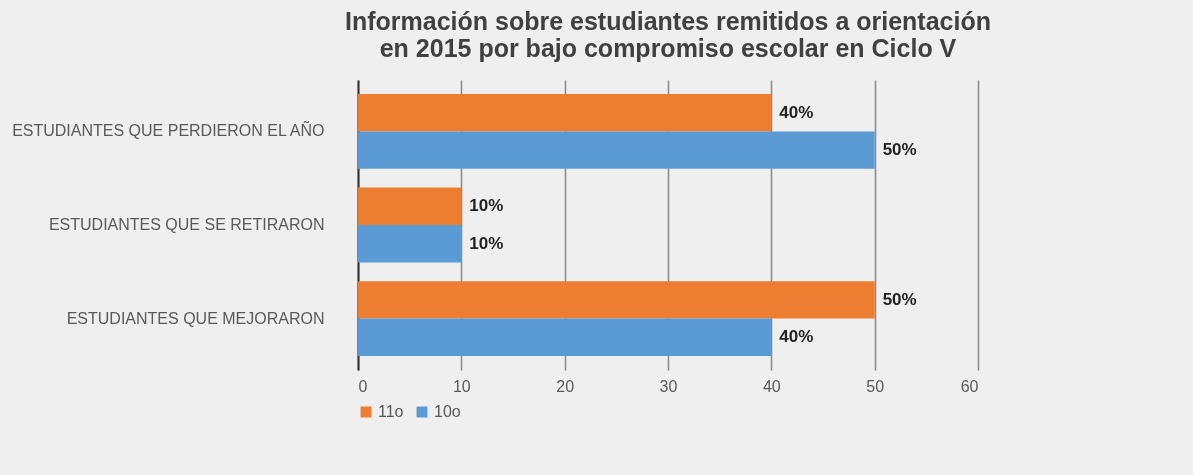 Image resolution: width=1193 pixels, height=475 pixels. What do you see at coordinates (565, 386) in the screenshot?
I see `x-tick-label: 20` at bounding box center [565, 386].